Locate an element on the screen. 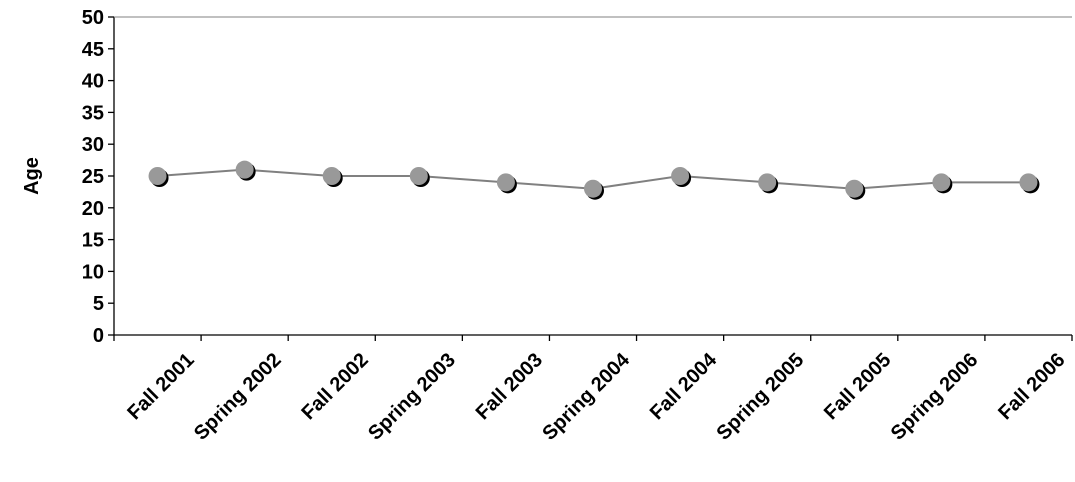 This screenshot has width=1075, height=482. y-tick-label: 45 is located at coordinates (93, 50).